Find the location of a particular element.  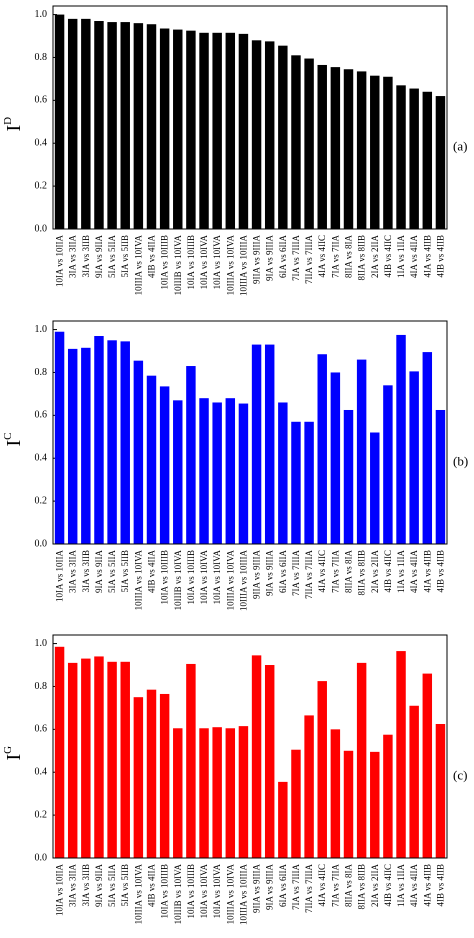

y-tick-label: 0.0 is located at coordinates (41, 857).